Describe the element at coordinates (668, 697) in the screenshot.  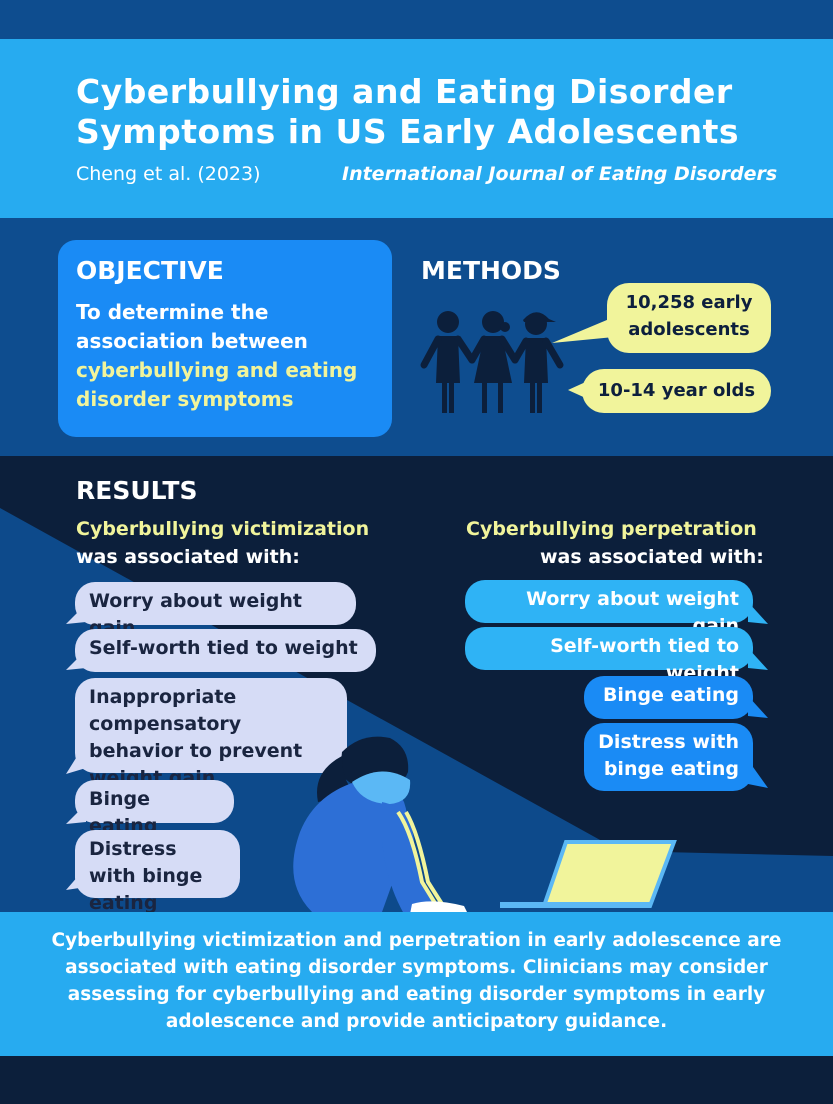
I see `perp-item: Binge eating` at that location.